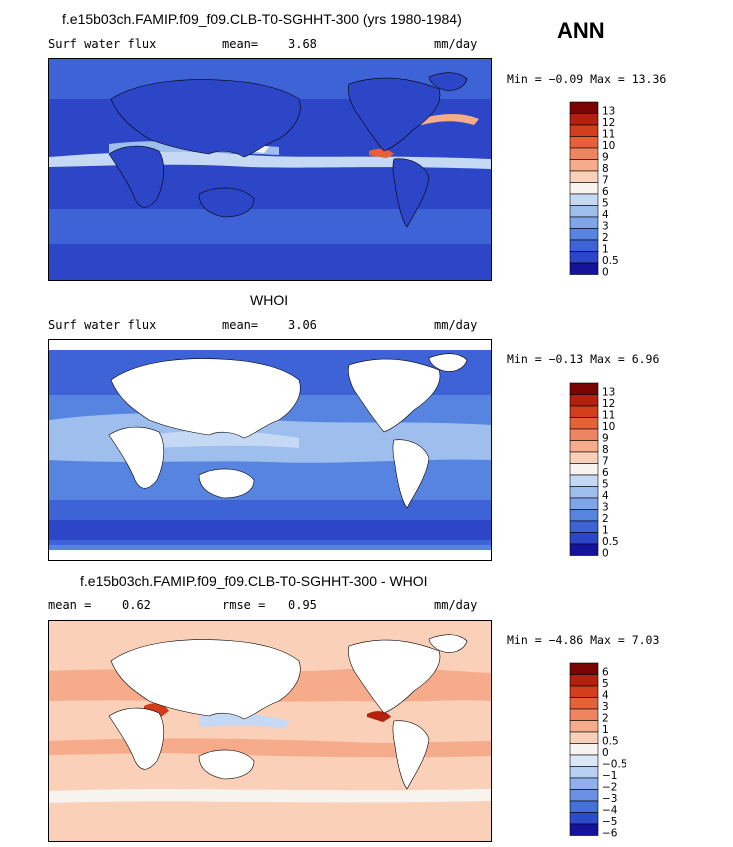 The height and width of the screenshot is (847, 733). What do you see at coordinates (609, 799) in the screenshot?
I see `panel-3-colorbar-label: −3` at bounding box center [609, 799].